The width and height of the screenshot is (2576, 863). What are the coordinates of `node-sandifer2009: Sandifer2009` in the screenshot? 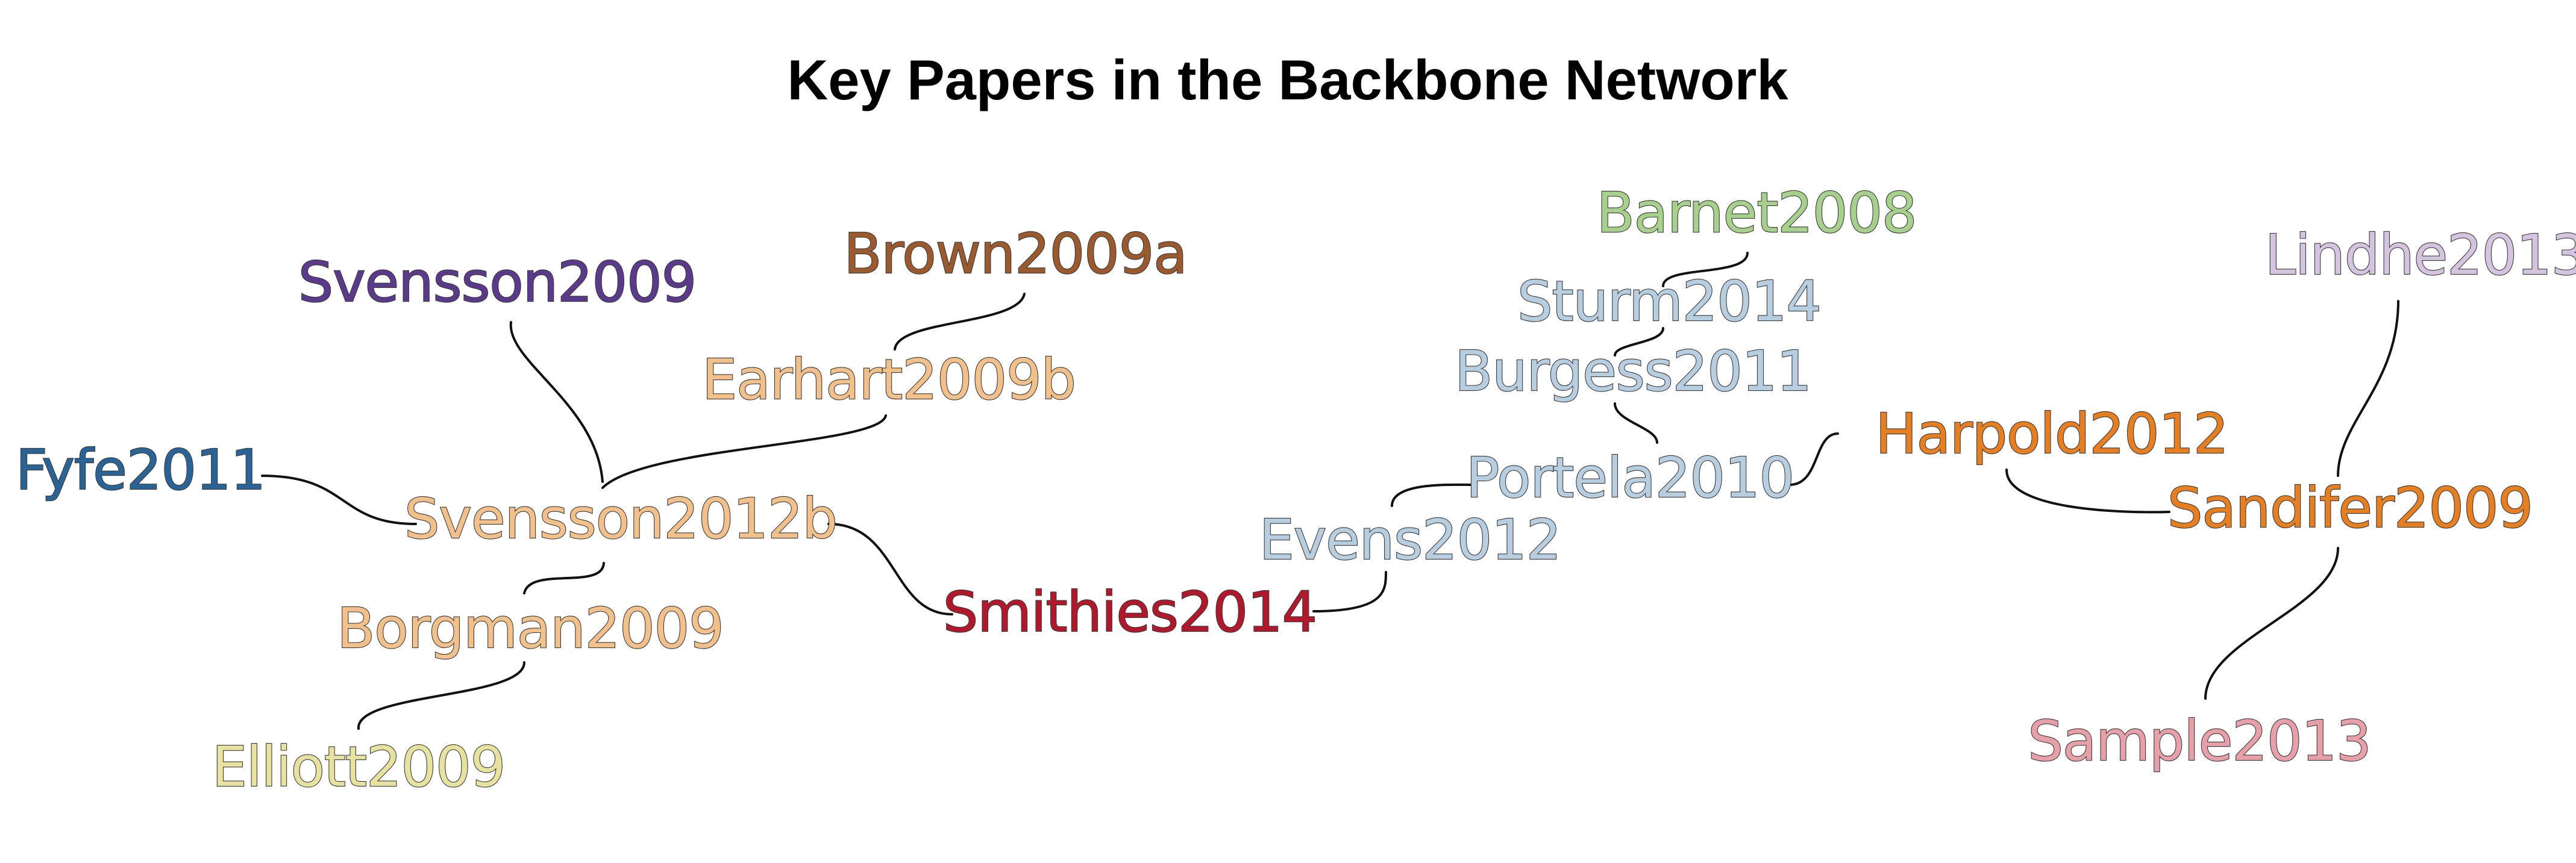 It's located at (2350, 508).